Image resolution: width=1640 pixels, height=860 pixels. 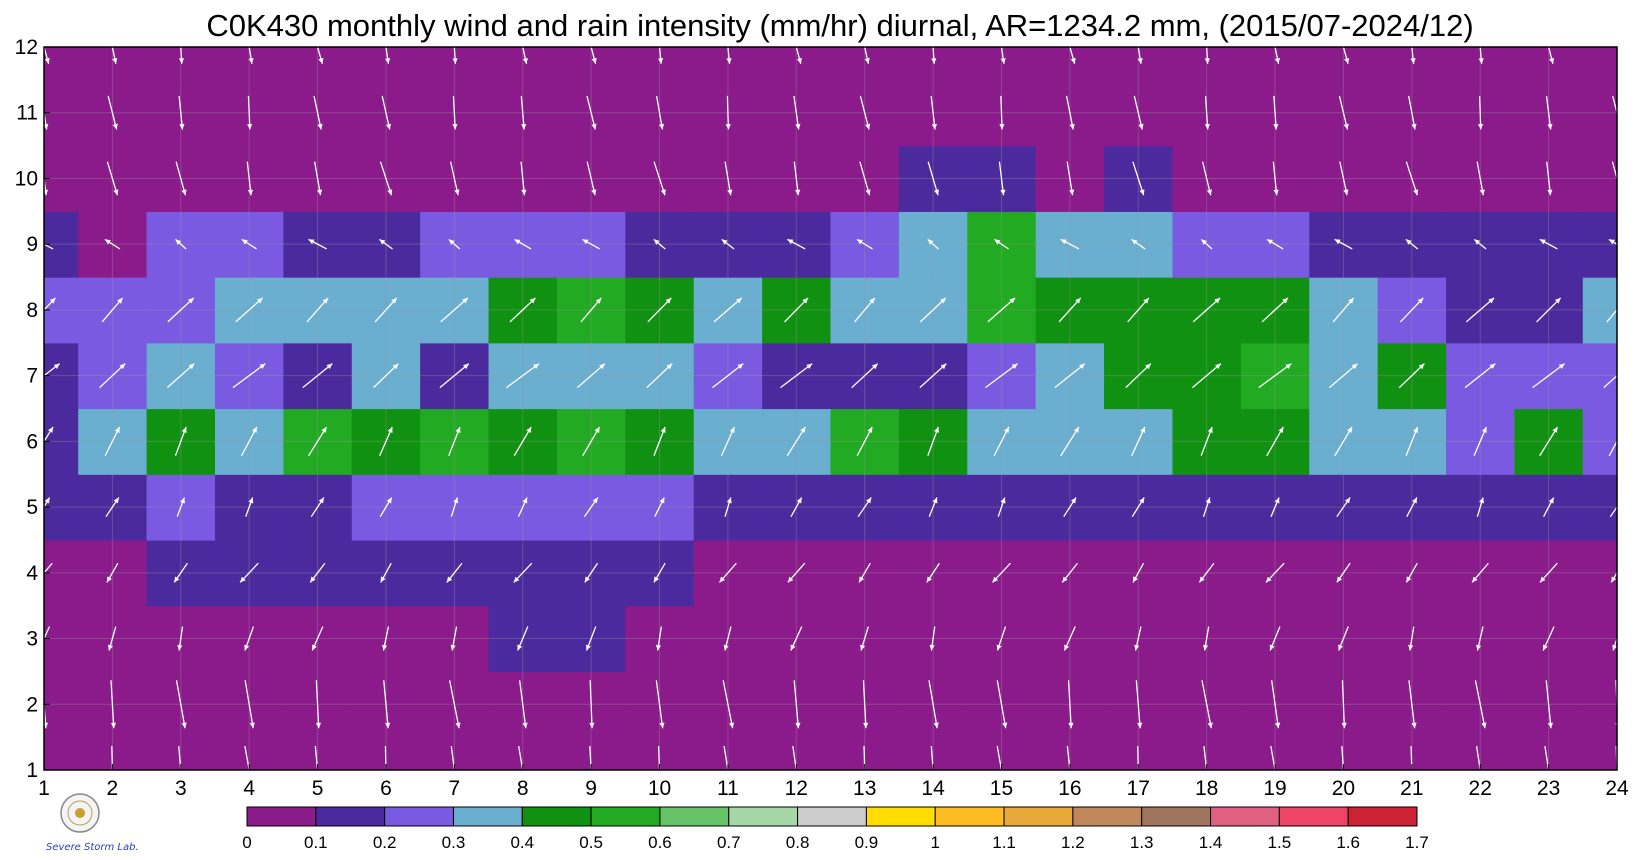 What do you see at coordinates (32, 639) in the screenshot?
I see `y-tick-label: 3` at bounding box center [32, 639].